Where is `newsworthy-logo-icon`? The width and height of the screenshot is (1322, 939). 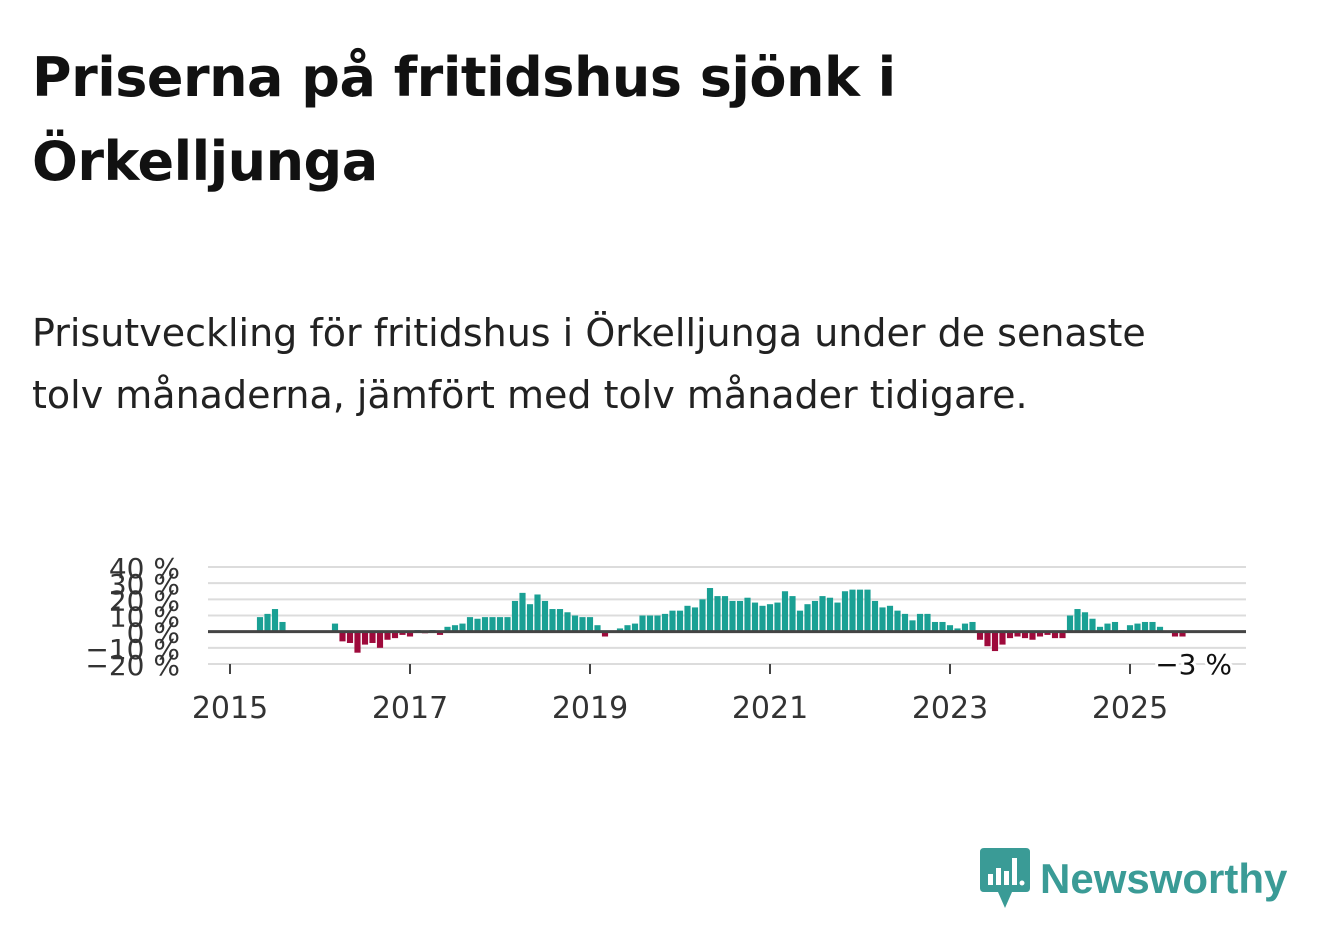 newsworthy-logo-icon is located at coordinates (1005, 878).